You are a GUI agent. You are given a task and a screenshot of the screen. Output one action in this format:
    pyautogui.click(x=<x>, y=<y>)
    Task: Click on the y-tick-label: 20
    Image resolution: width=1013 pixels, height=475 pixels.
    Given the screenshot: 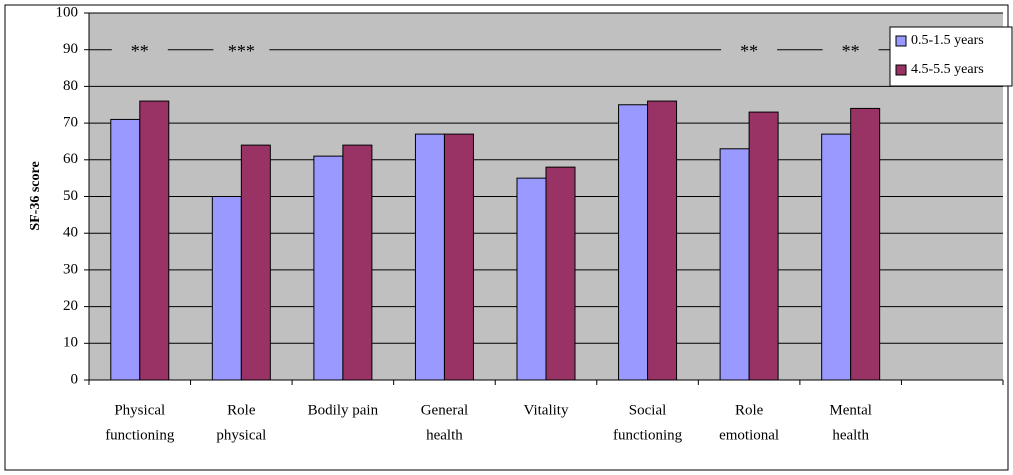 What is the action you would take?
    pyautogui.click(x=70, y=306)
    